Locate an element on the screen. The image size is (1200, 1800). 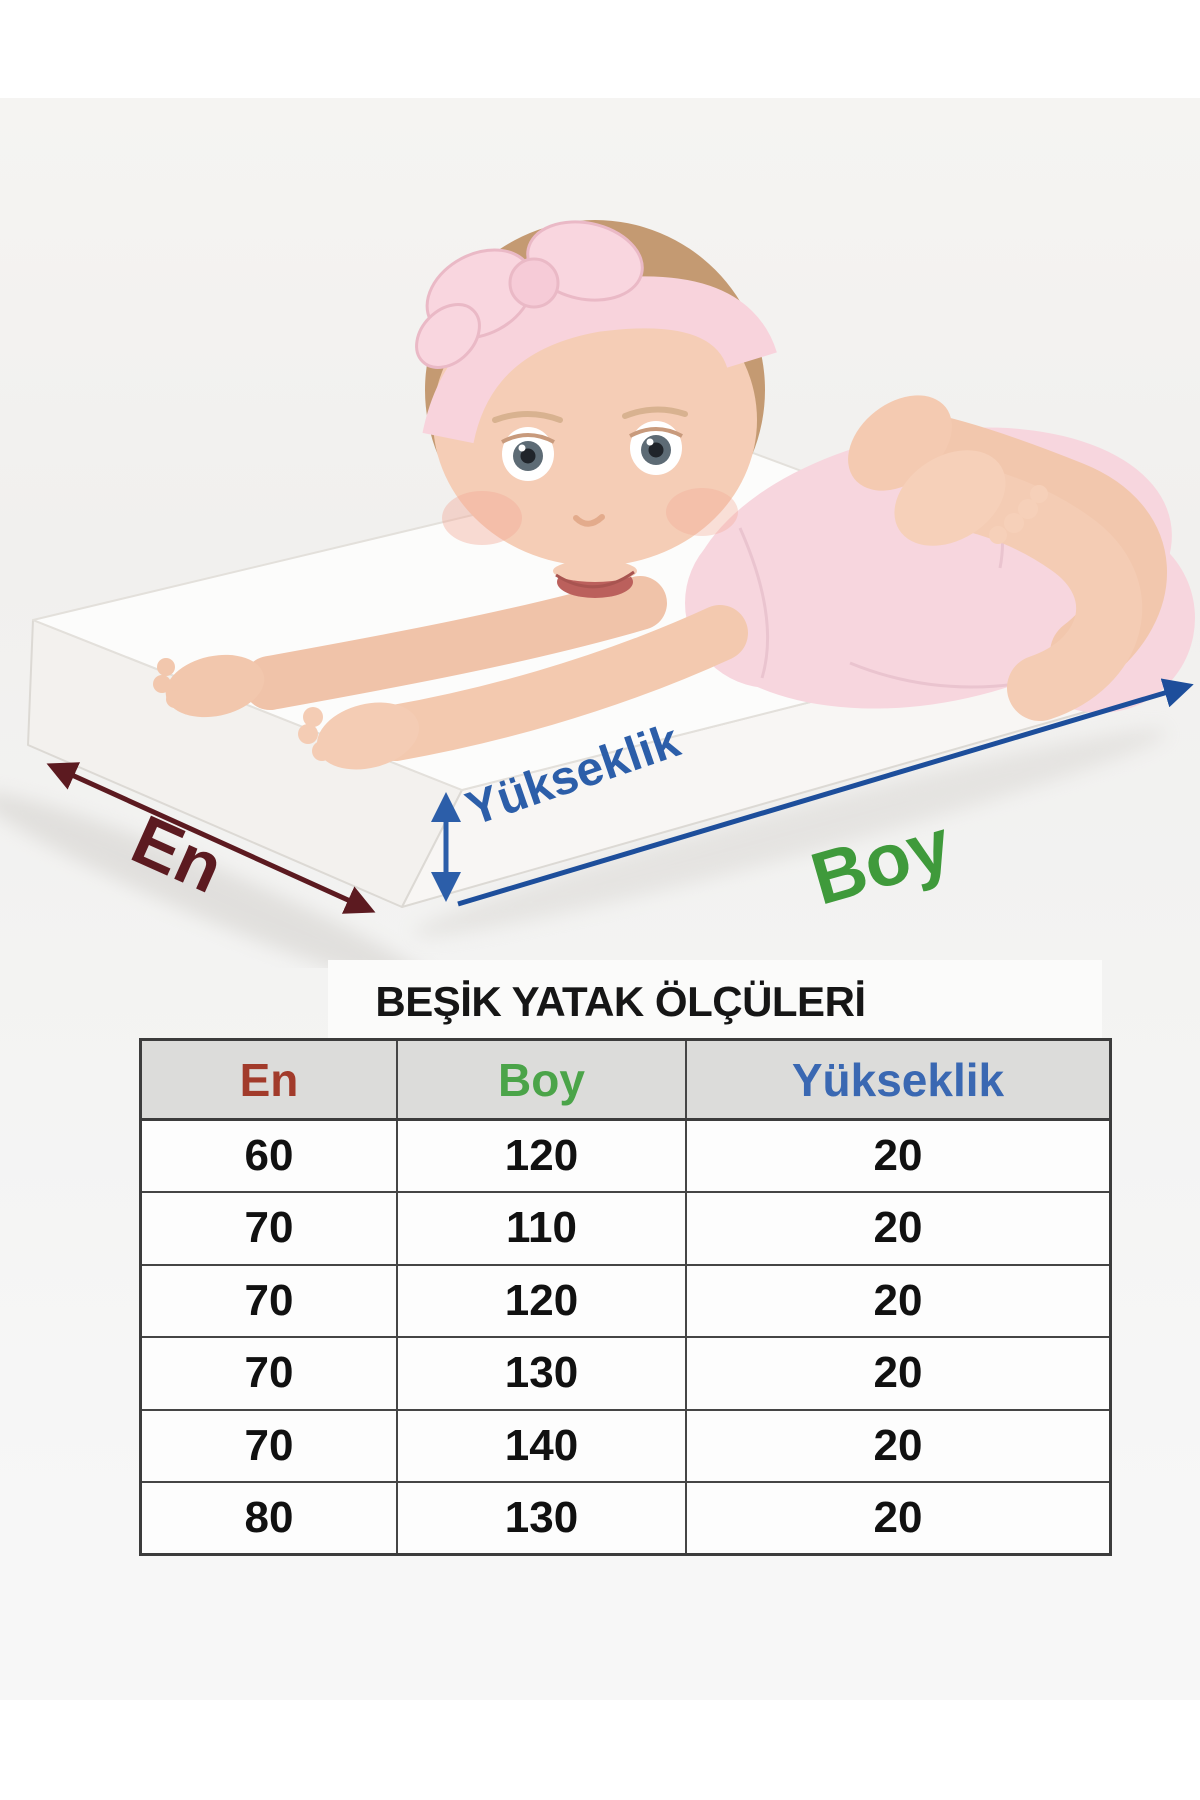
header-en: En is located at coordinates (268, 1079).